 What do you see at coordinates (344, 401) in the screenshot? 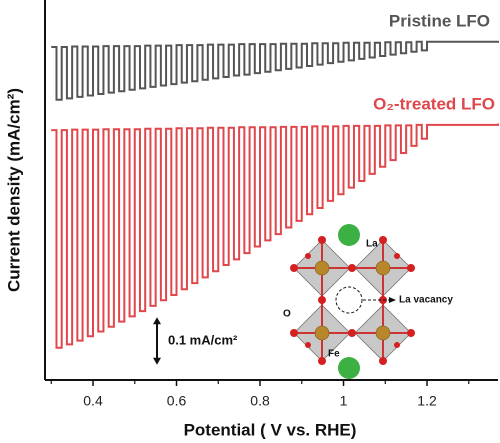
I see `x-tick-label: 1` at bounding box center [344, 401].